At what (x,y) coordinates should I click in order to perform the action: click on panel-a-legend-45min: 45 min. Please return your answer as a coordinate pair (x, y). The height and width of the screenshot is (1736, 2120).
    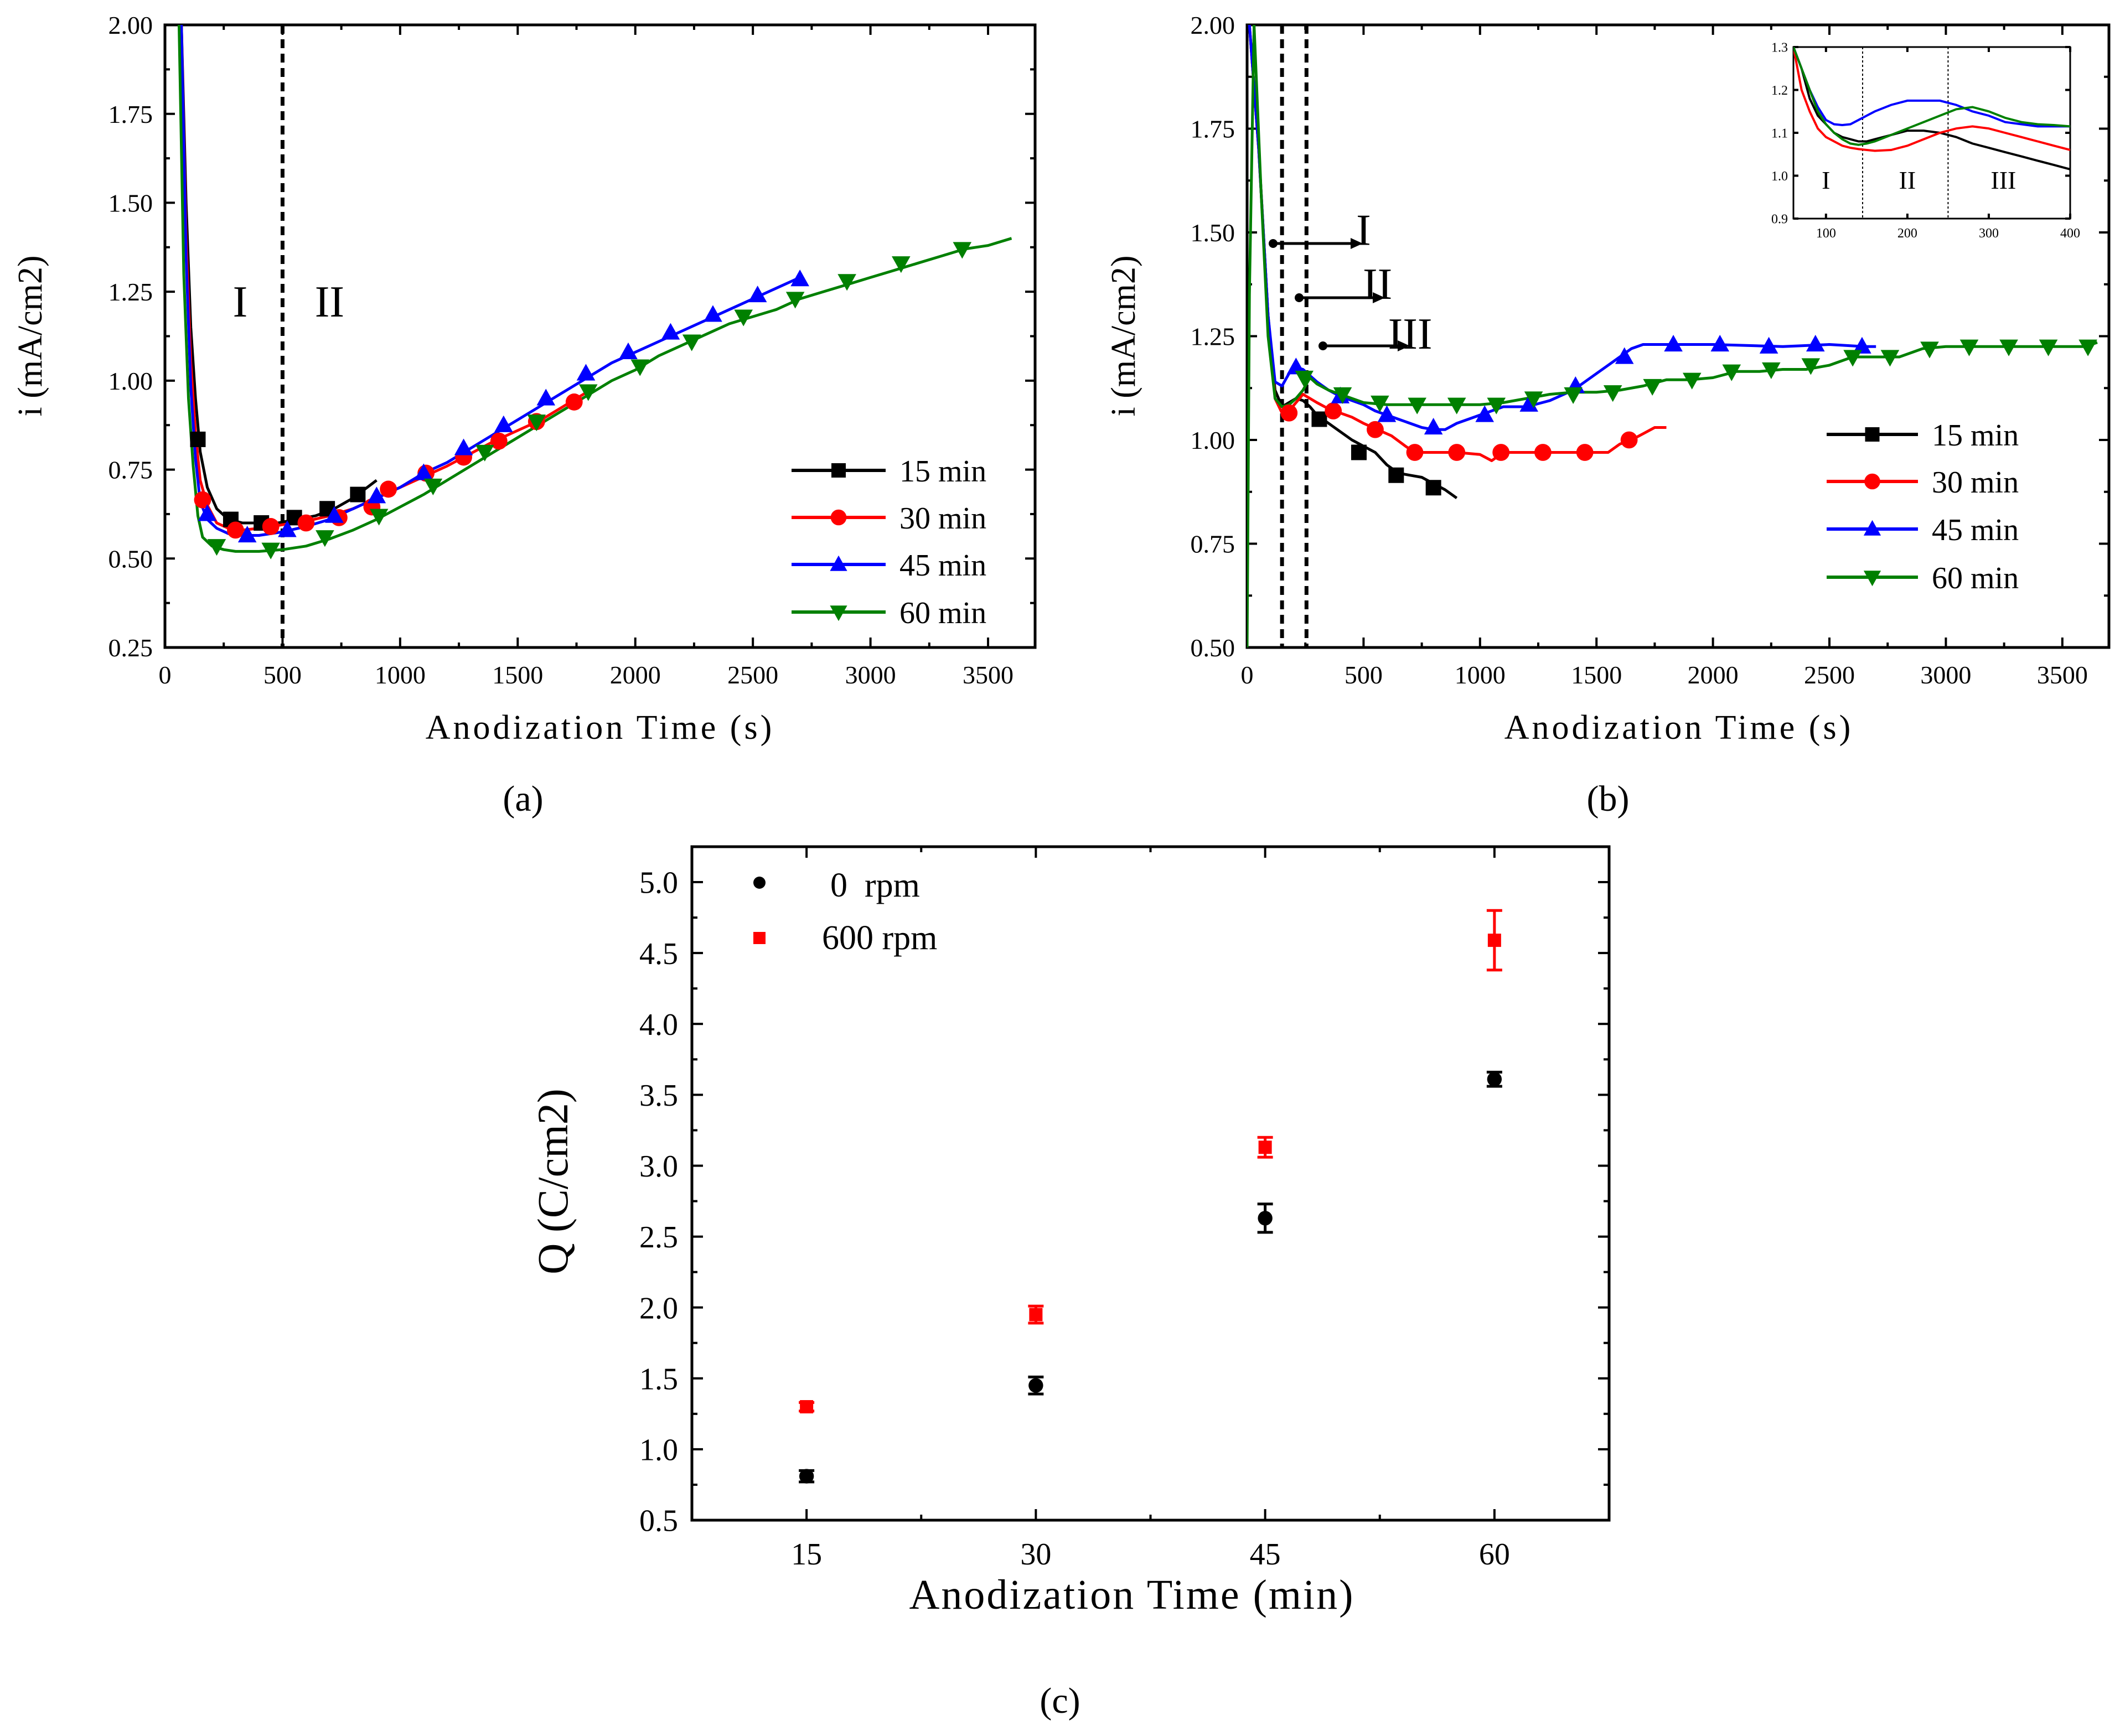
    Looking at the image, I should click on (942, 565).